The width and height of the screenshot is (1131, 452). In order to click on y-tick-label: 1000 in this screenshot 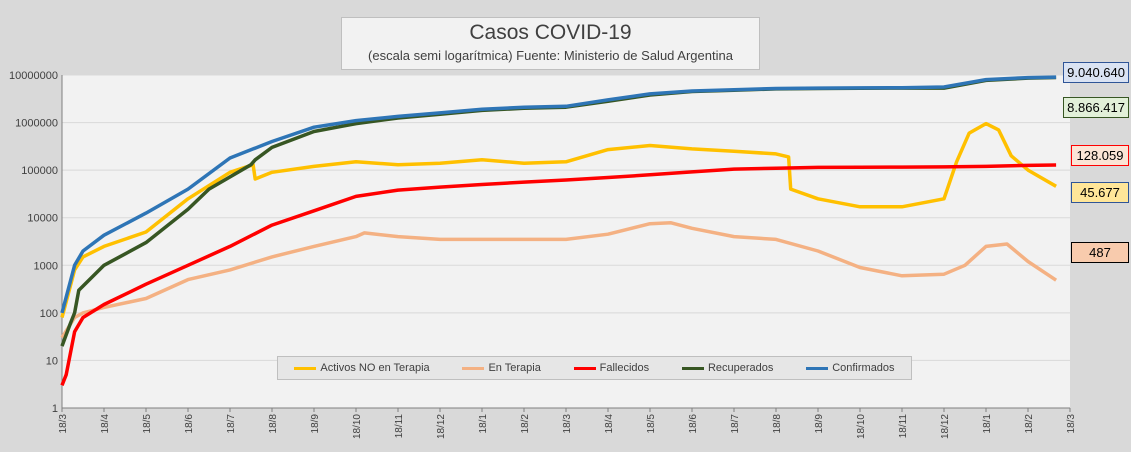, I will do `click(46, 266)`.